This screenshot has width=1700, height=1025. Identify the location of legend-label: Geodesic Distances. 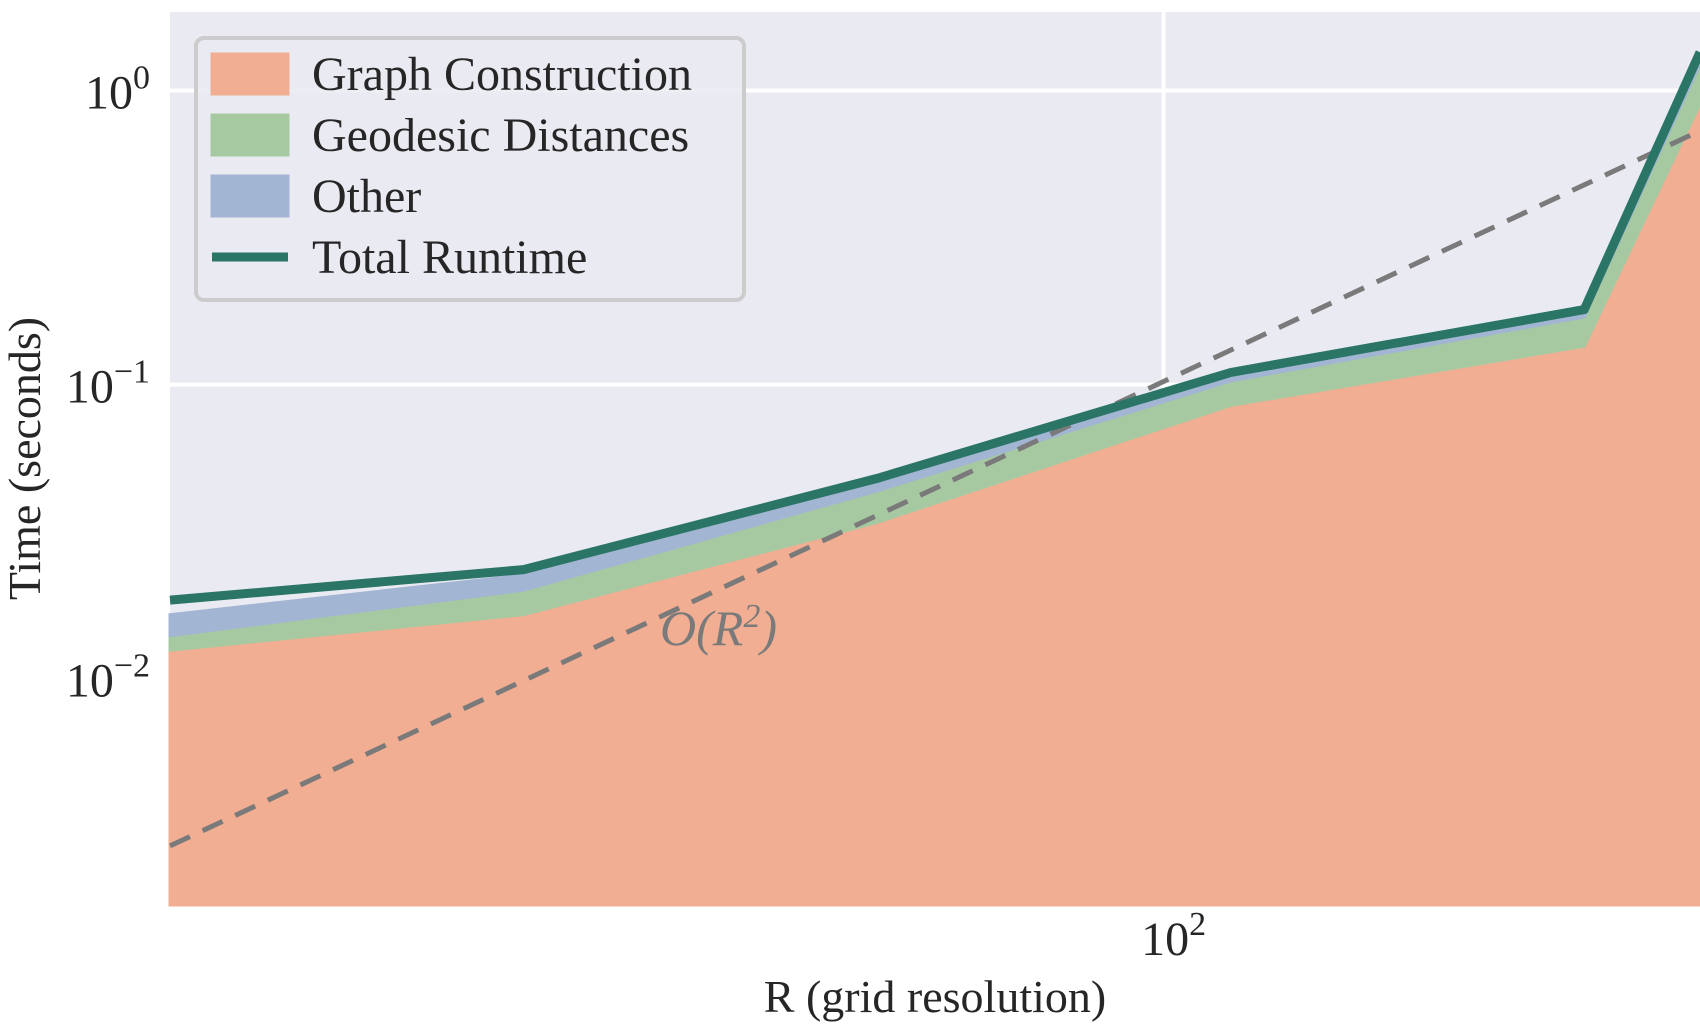
(500, 135).